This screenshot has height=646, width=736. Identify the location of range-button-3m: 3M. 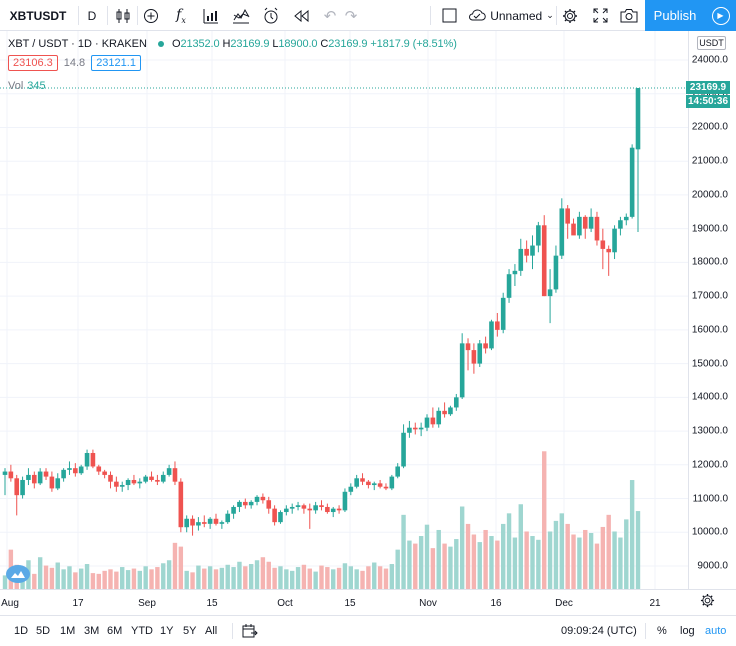
(92, 631).